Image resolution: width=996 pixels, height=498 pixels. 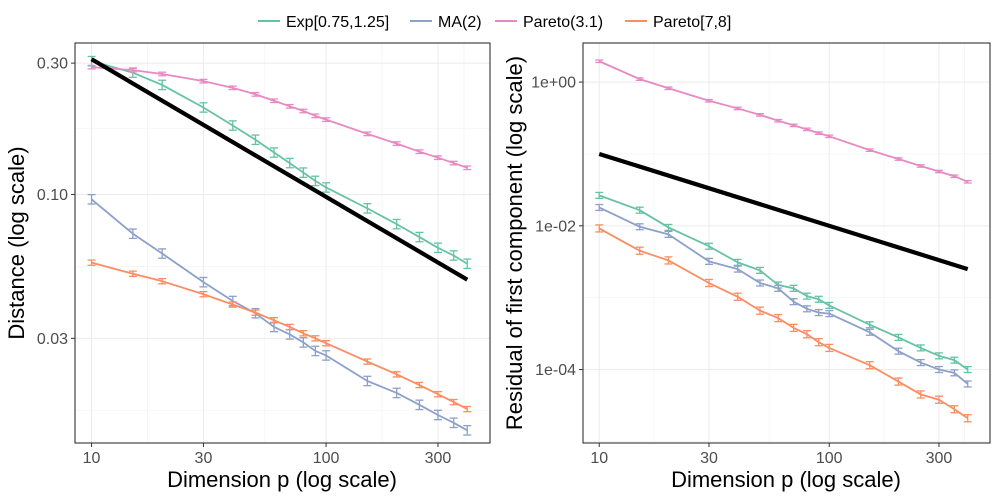 I want to click on right-x-tick-label-2: 100, so click(x=829, y=458).